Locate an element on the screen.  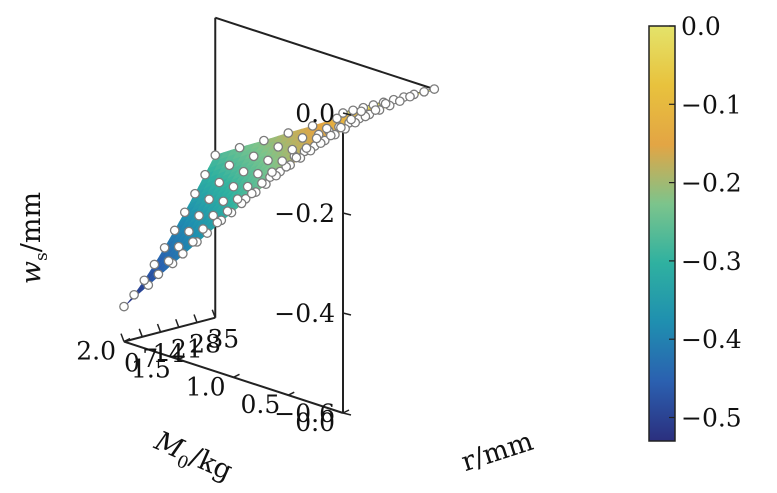
m-tick-label: 0.5 is located at coordinates (260, 404).